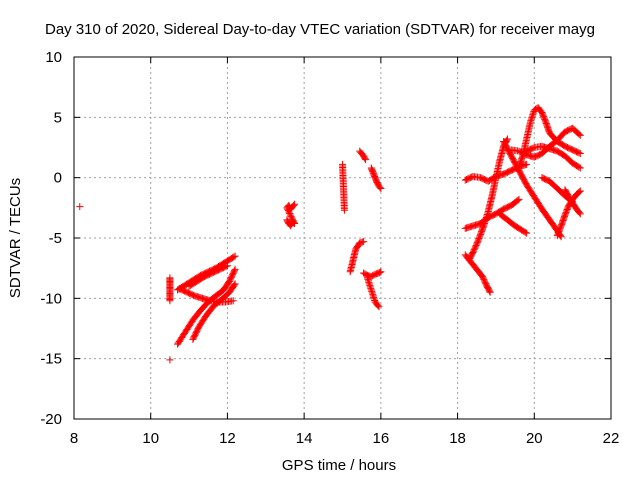  What do you see at coordinates (53, 57) in the screenshot?
I see `y-tick-label: 10` at bounding box center [53, 57].